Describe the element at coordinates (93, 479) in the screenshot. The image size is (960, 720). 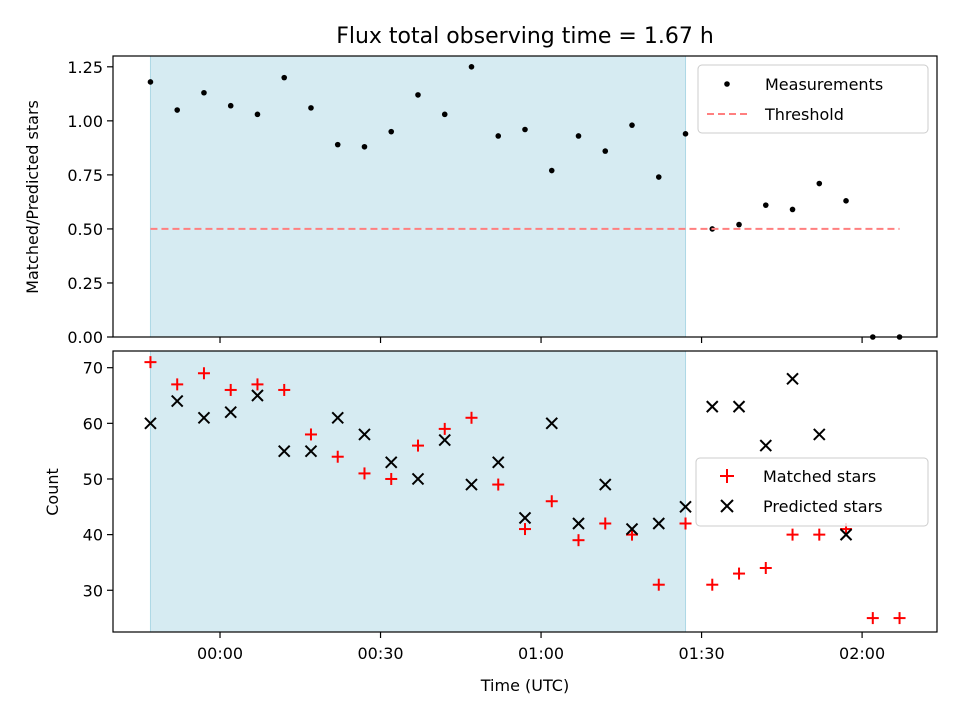
I see `y-tick-label: 50` at that location.